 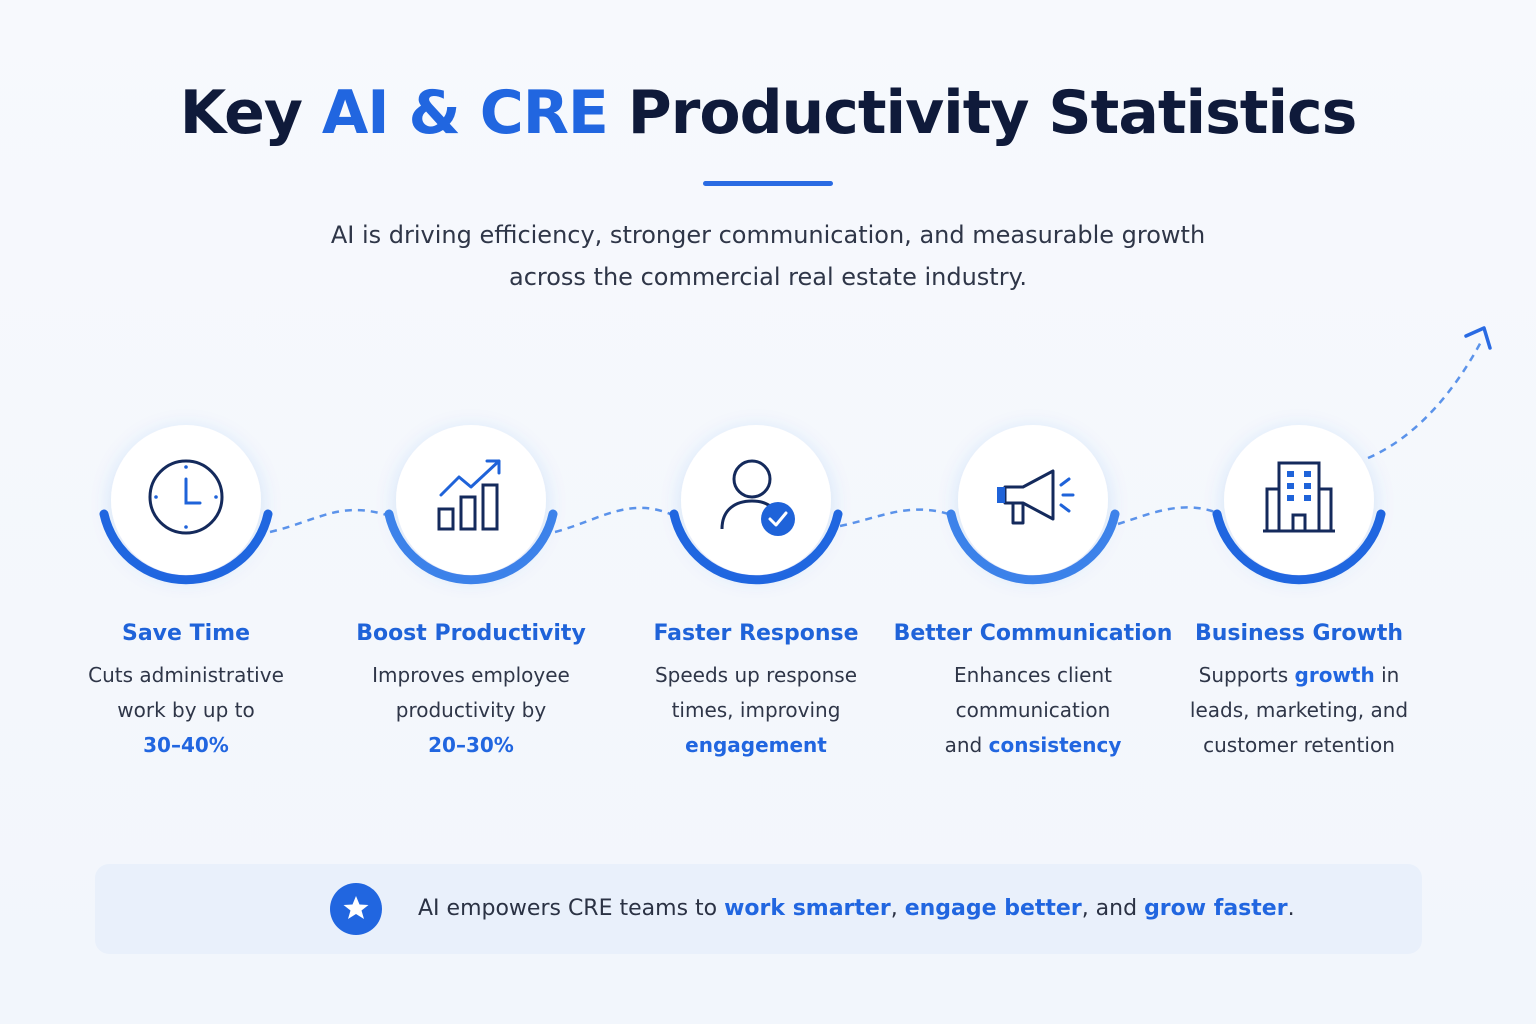 I want to click on card-line: work by up to, so click(x=186, y=710).